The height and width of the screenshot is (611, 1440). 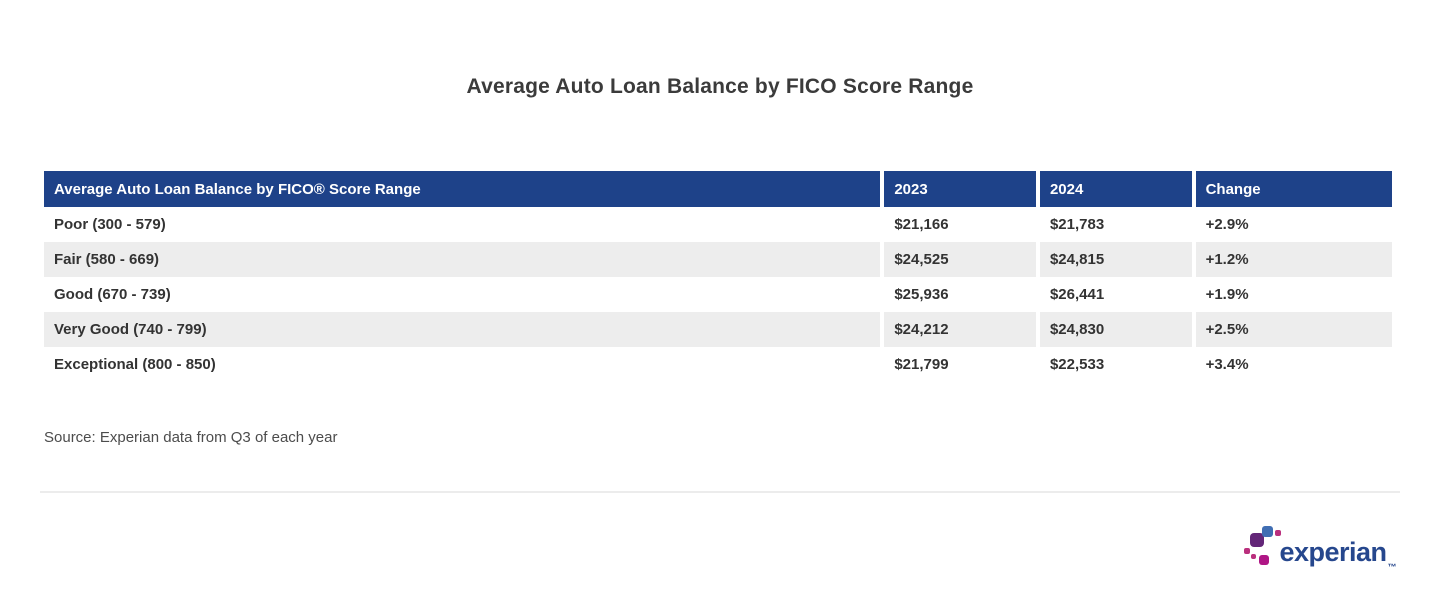 I want to click on trademark-symbol: ™, so click(x=1392, y=567).